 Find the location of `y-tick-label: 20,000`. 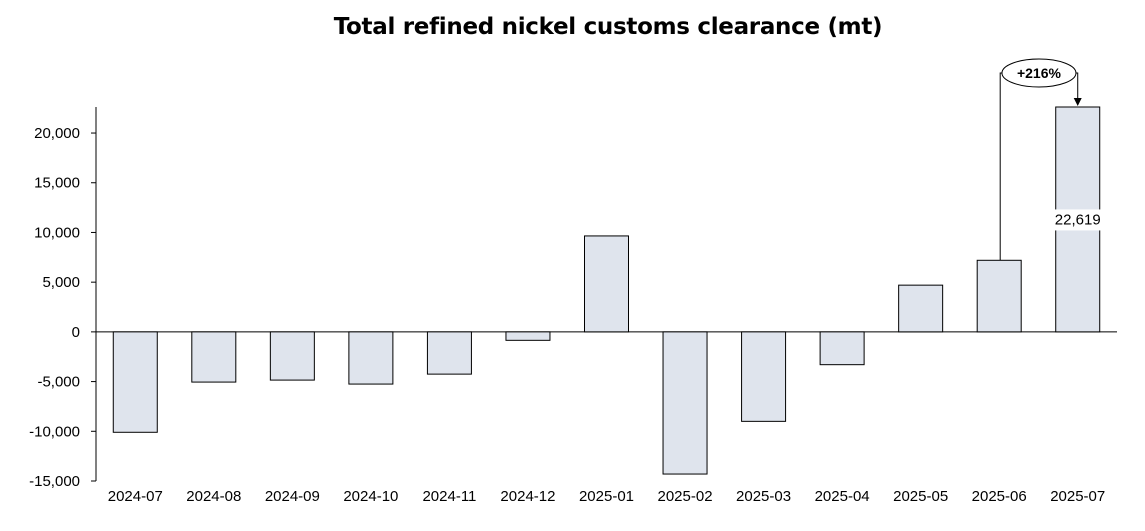

y-tick-label: 20,000 is located at coordinates (57, 133).